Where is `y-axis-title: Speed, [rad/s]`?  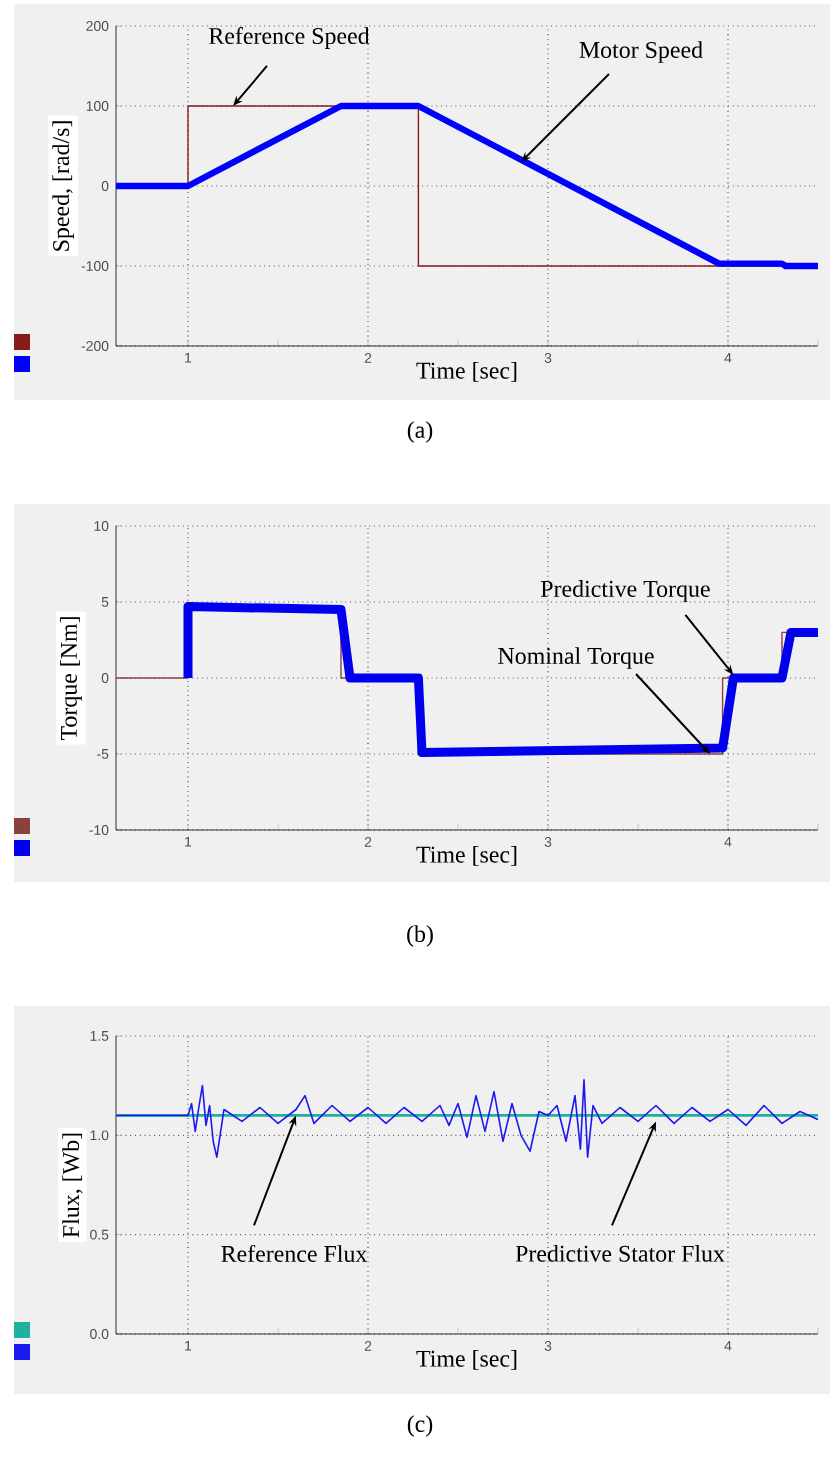 y-axis-title: Speed, [rad/s] is located at coordinates (63, 186).